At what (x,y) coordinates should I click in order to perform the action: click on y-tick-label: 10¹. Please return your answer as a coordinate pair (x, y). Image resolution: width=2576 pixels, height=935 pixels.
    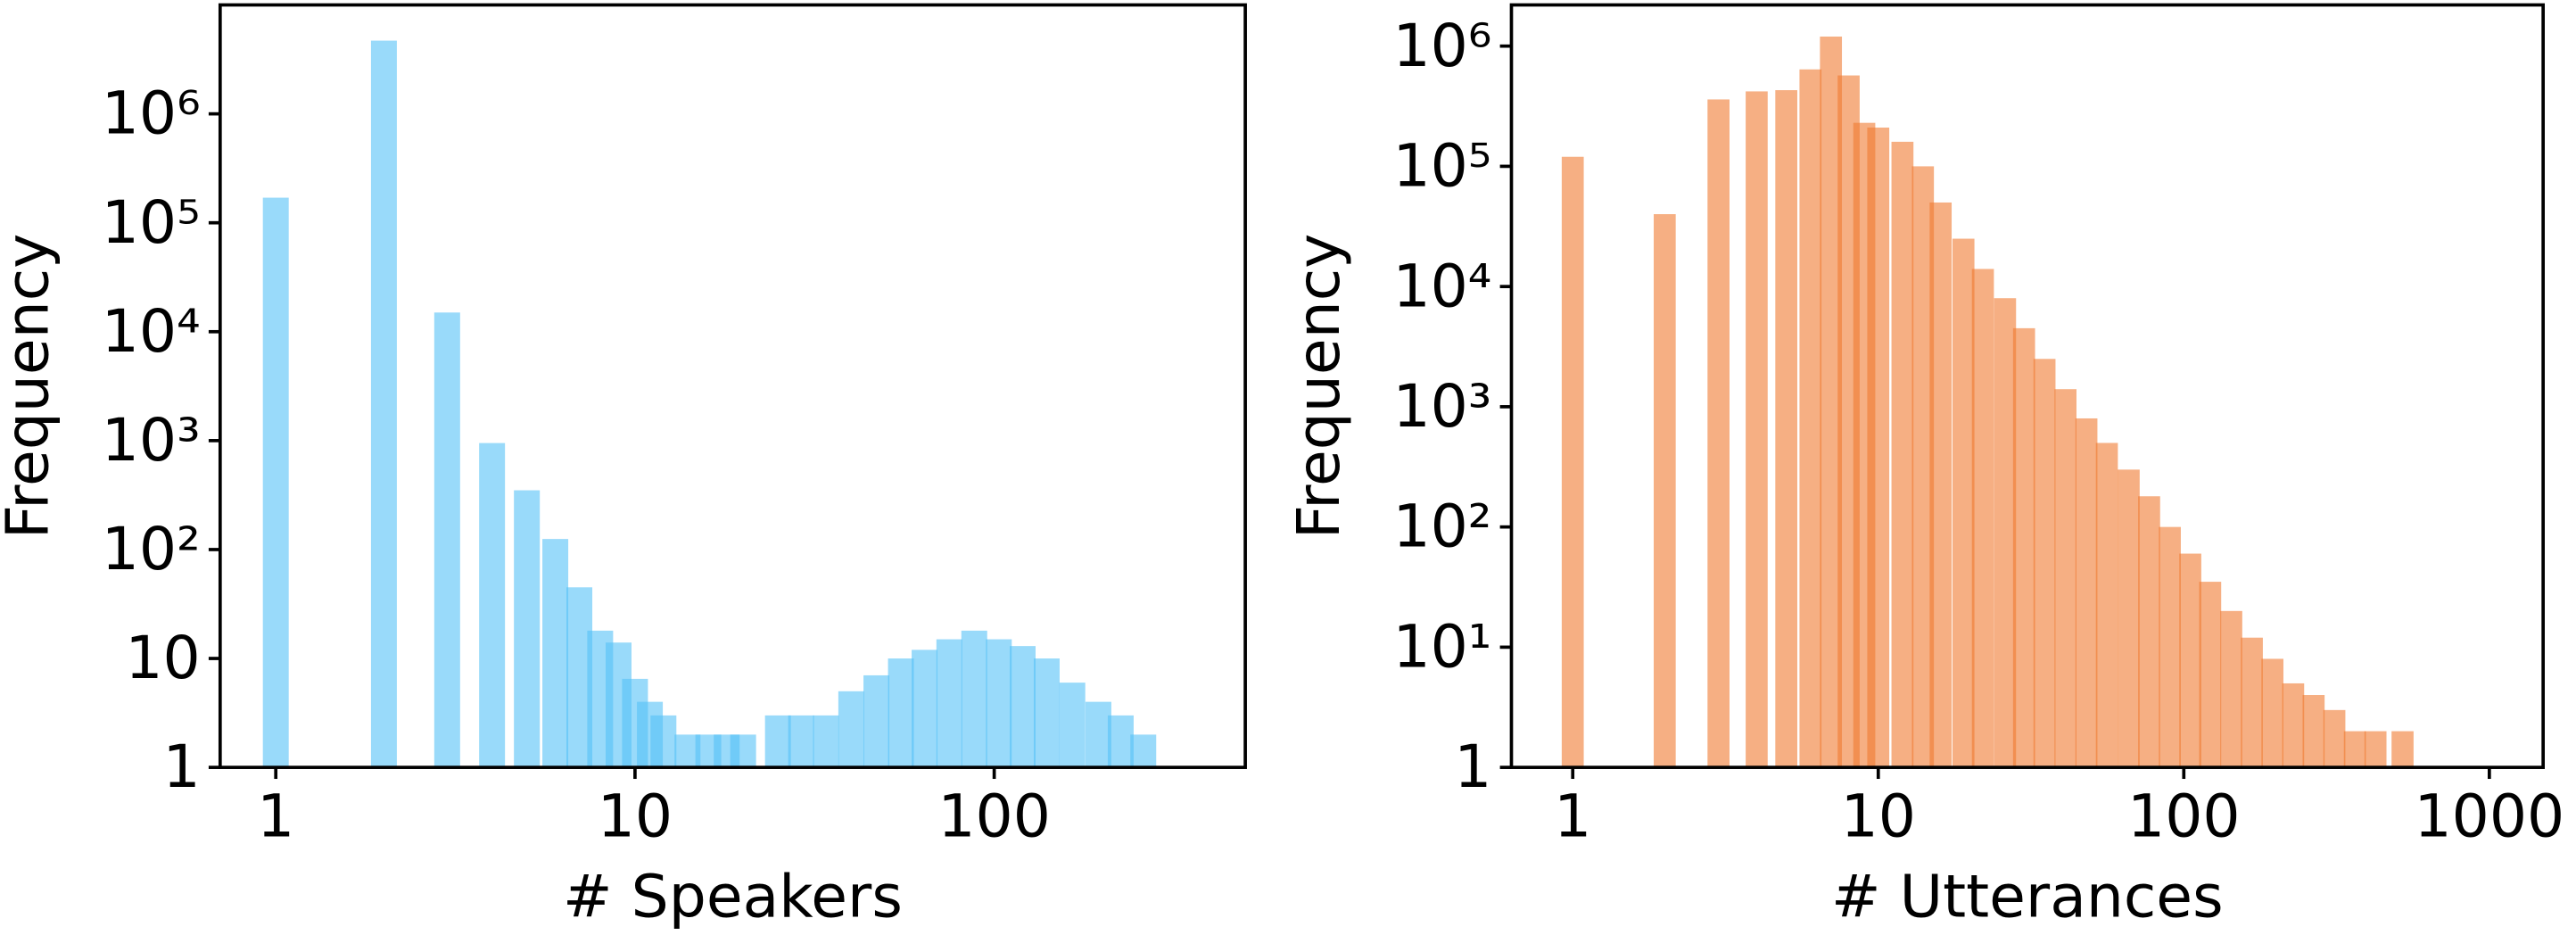
    Looking at the image, I should click on (1441, 646).